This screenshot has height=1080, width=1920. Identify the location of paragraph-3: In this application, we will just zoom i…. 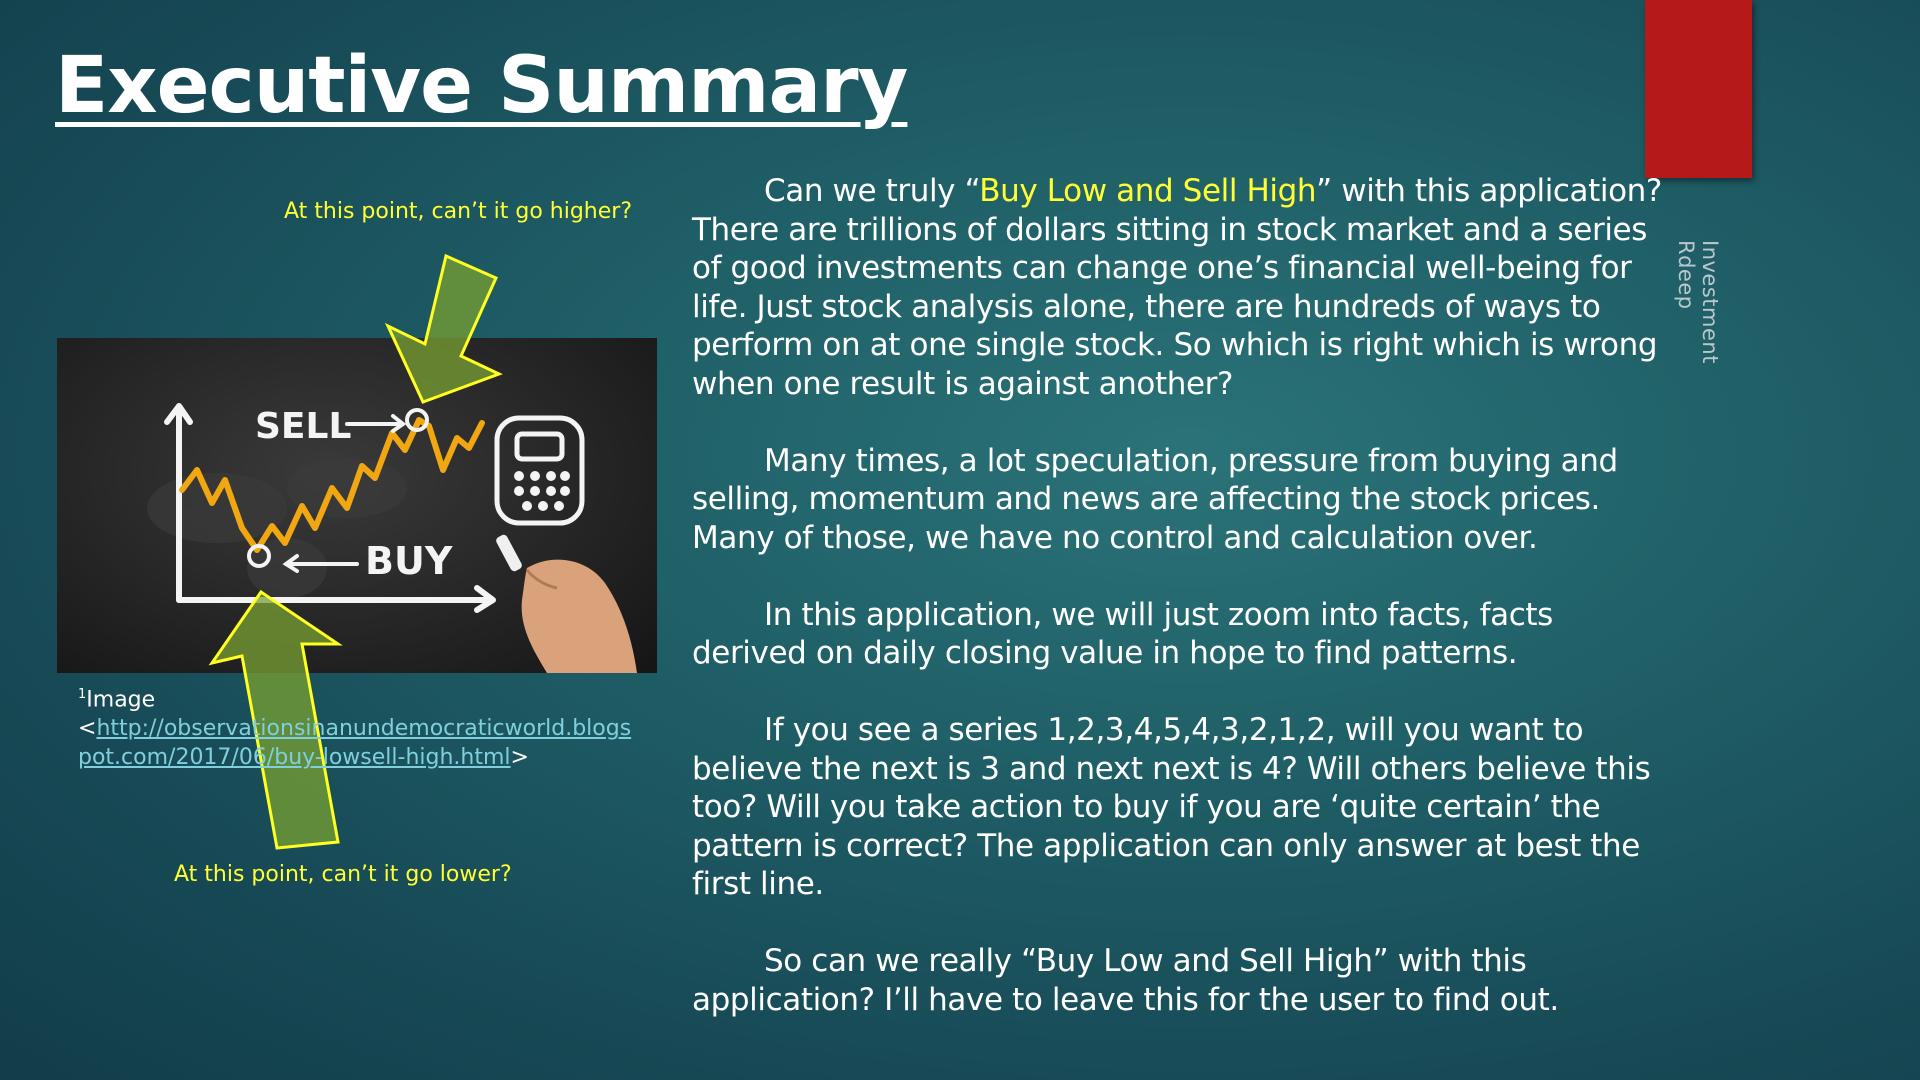
(1122, 634).